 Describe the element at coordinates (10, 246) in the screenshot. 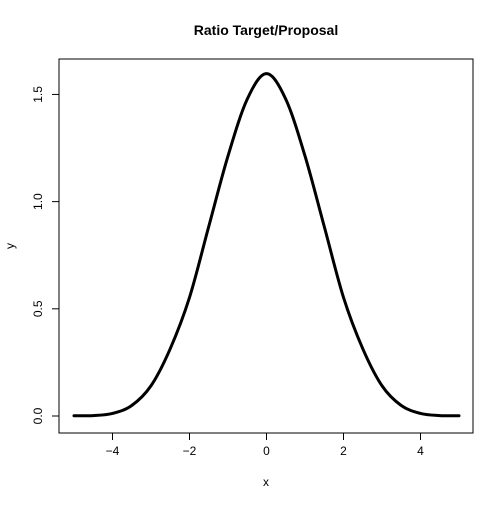

I see `y-axis-label: y` at that location.